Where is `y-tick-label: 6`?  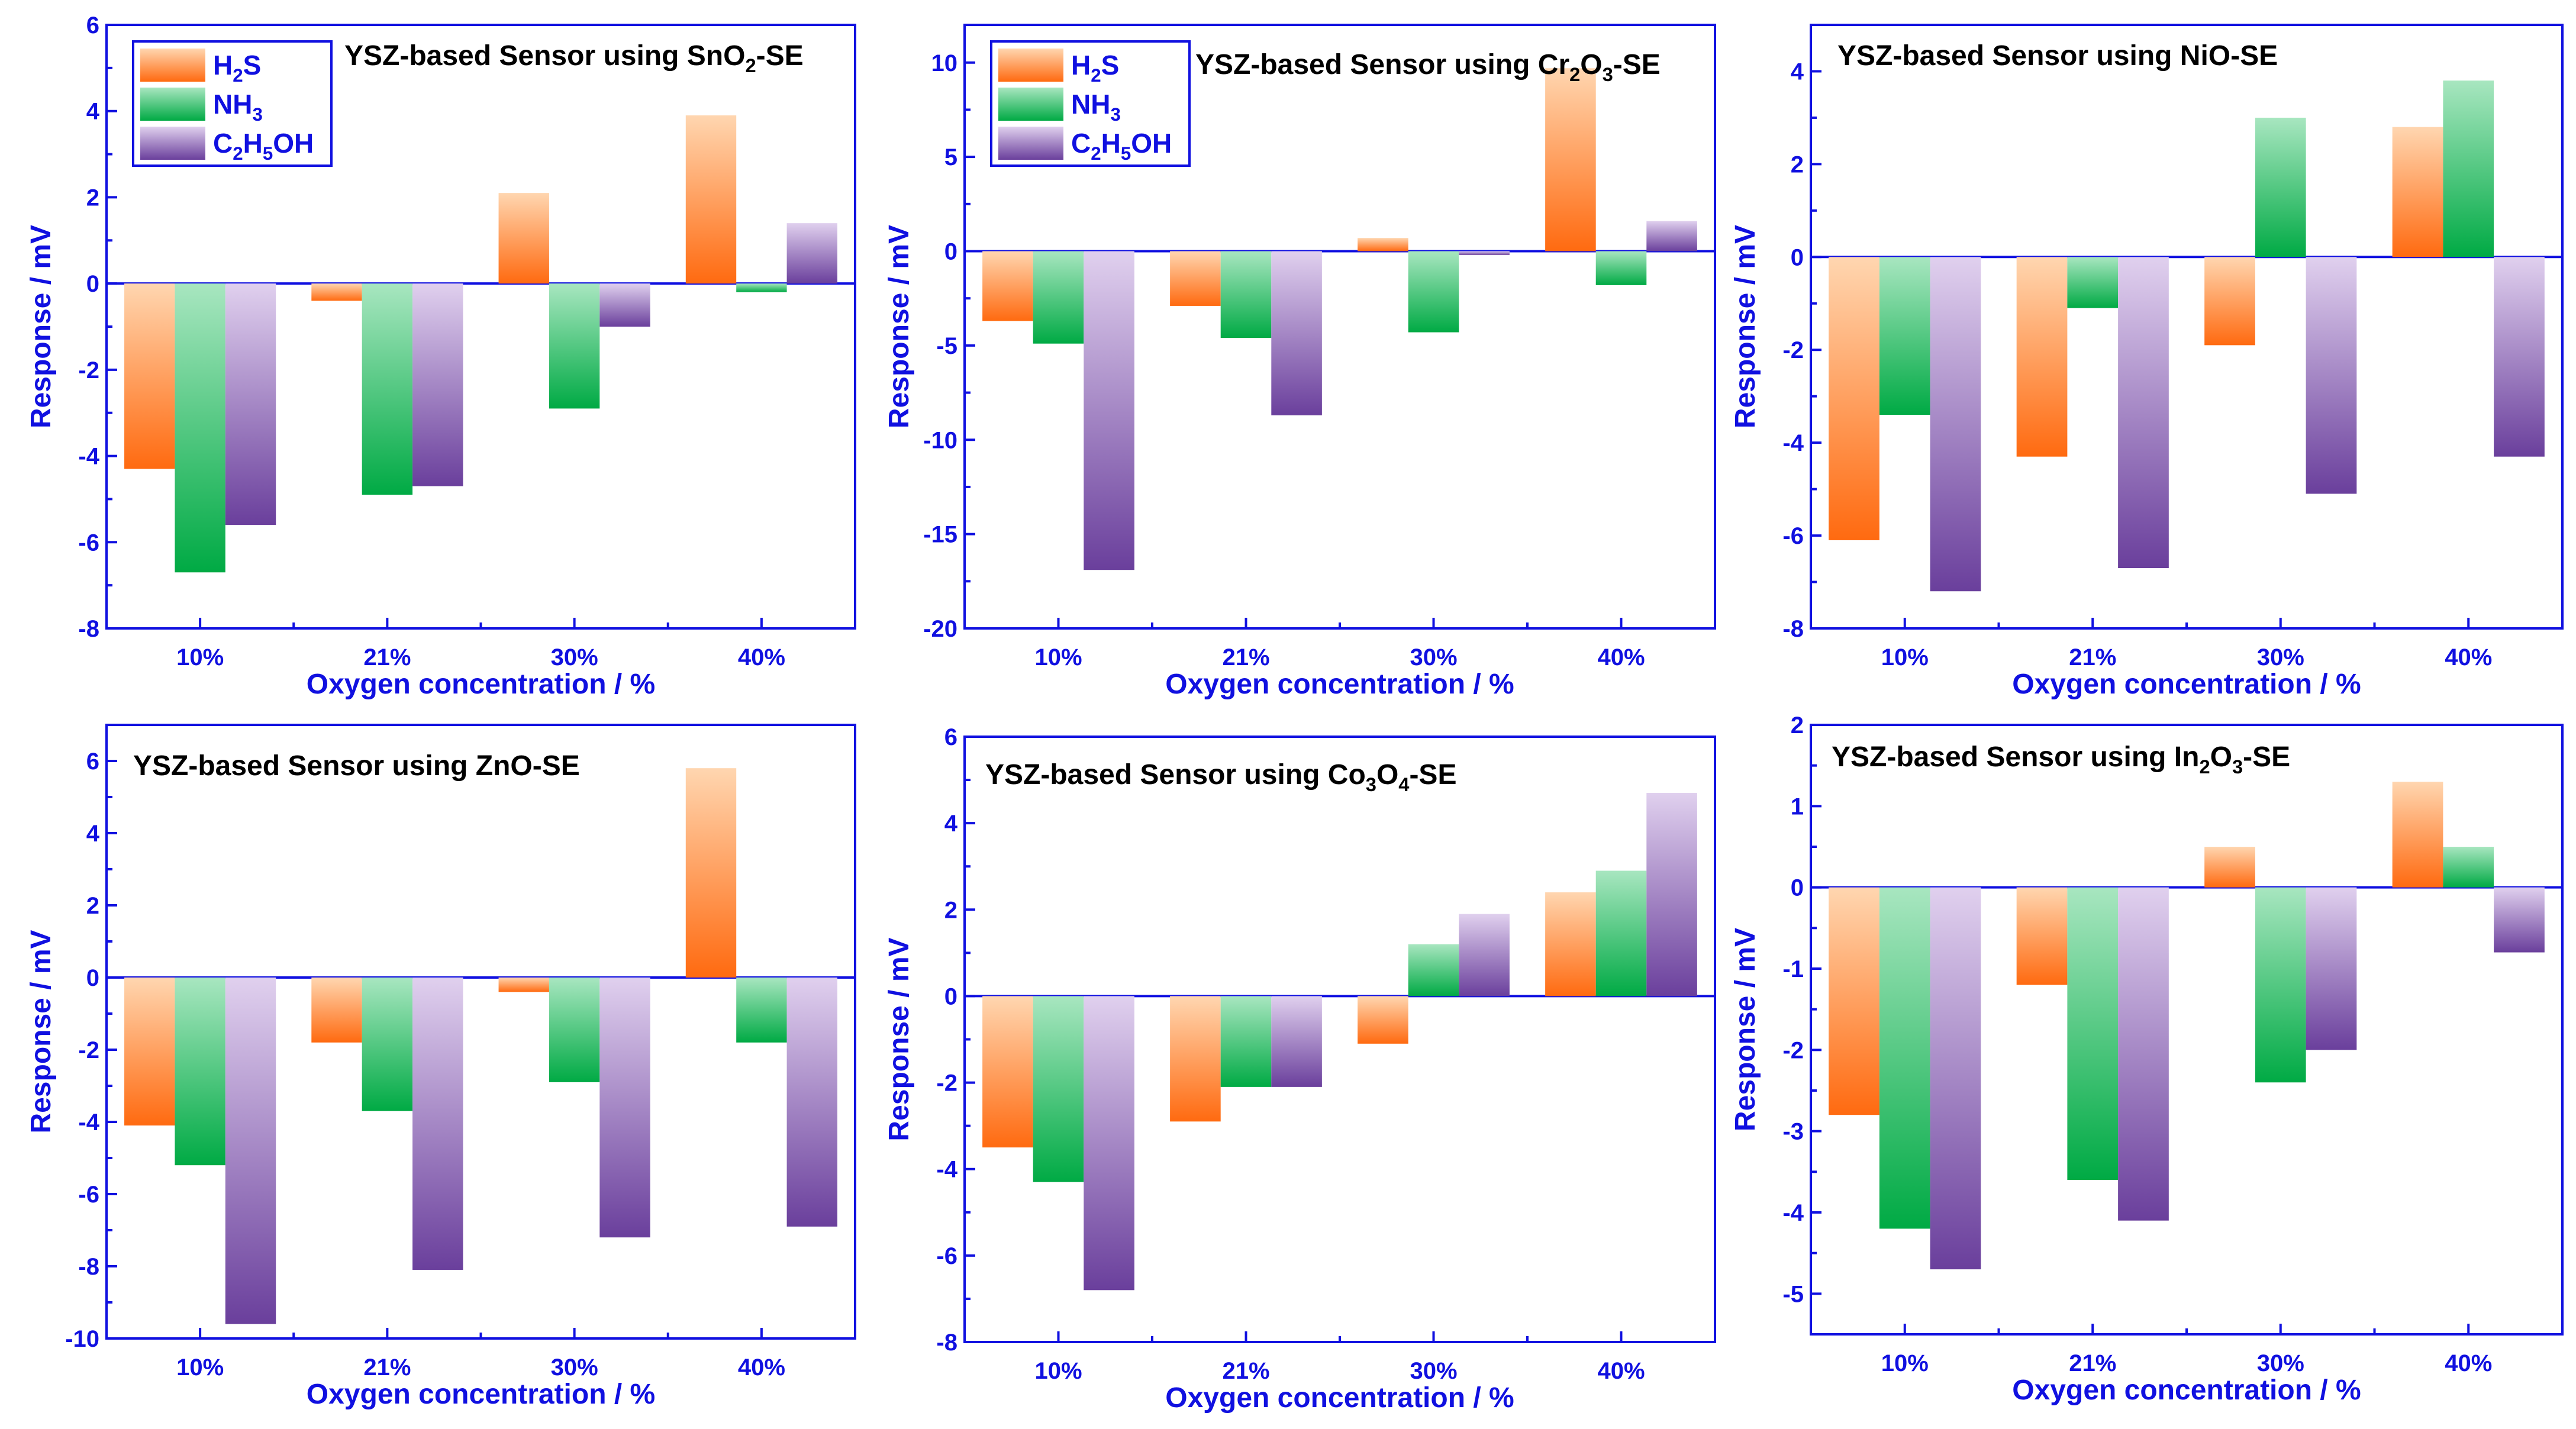
y-tick-label: 6 is located at coordinates (92, 25).